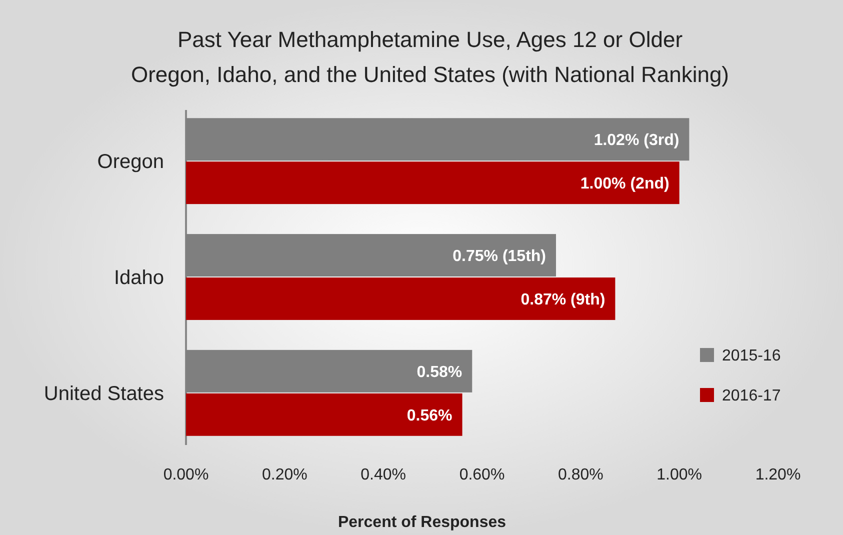 This screenshot has height=535, width=843. I want to click on x-tick-label: 0.80%, so click(581, 475).